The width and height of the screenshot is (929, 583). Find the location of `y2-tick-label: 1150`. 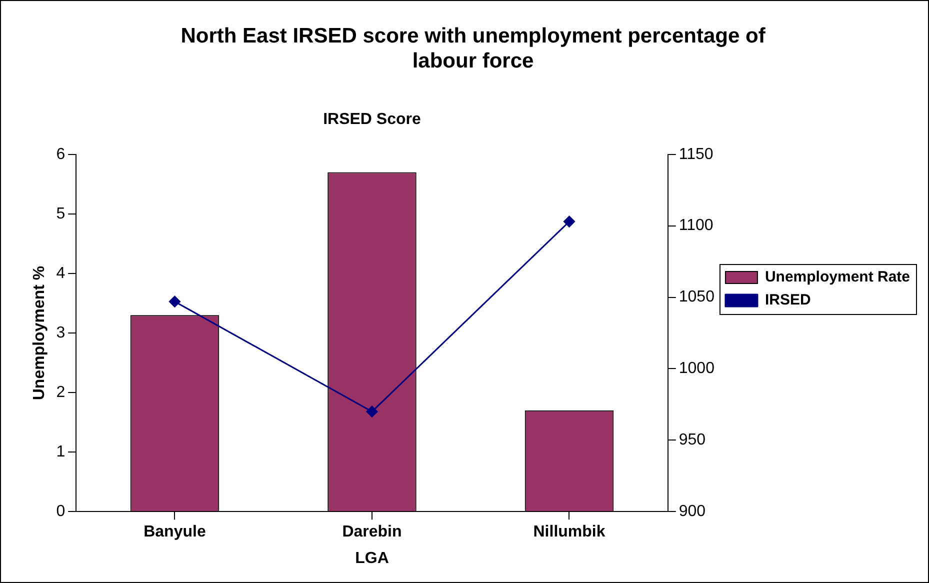

y2-tick-label: 1150 is located at coordinates (696, 154).